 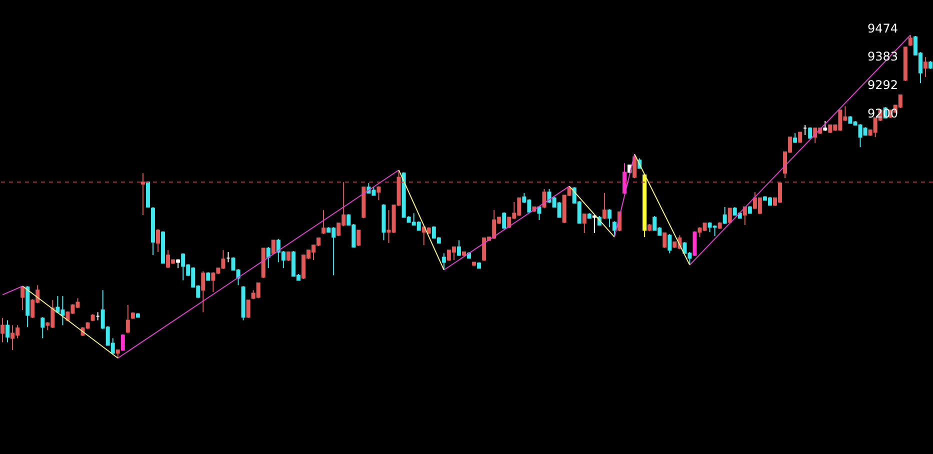 What do you see at coordinates (883, 85) in the screenshot?
I see `y-tick-label: 9292` at bounding box center [883, 85].